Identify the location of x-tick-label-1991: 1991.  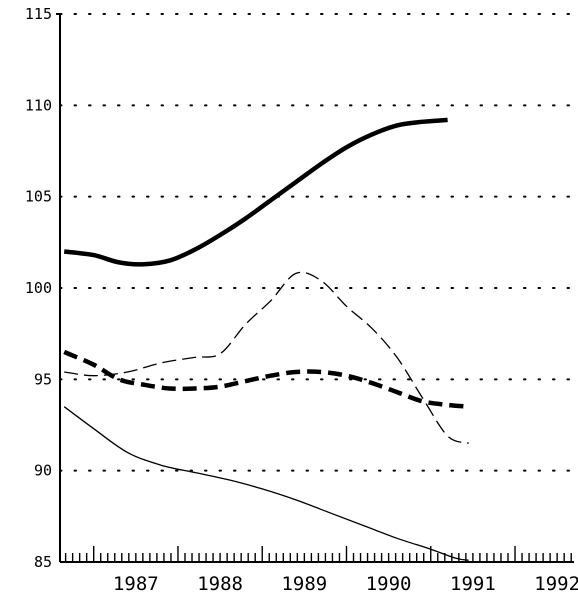
(473, 584).